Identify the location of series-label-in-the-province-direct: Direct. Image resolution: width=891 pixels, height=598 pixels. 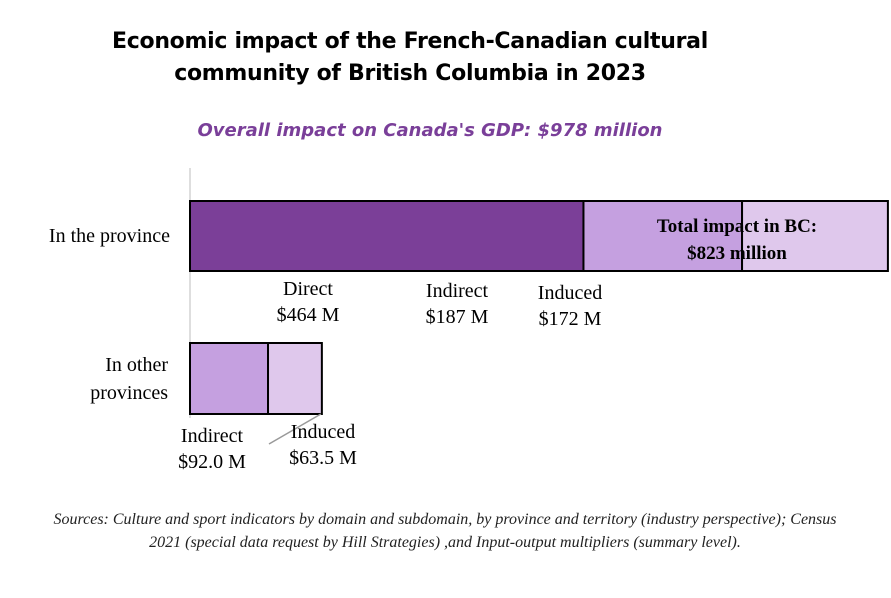
(308, 289).